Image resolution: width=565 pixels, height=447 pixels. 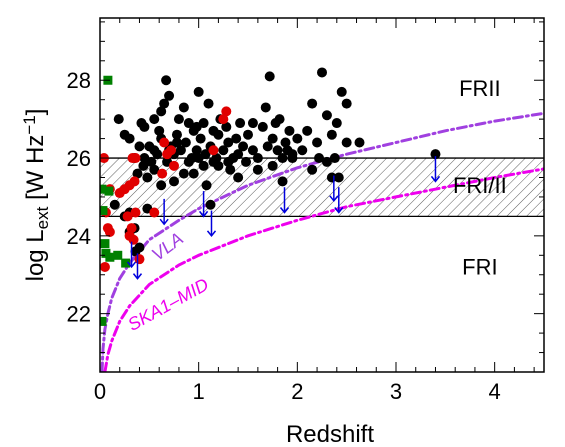 What do you see at coordinates (480, 88) in the screenshot?
I see `region-label: FRII` at bounding box center [480, 88].